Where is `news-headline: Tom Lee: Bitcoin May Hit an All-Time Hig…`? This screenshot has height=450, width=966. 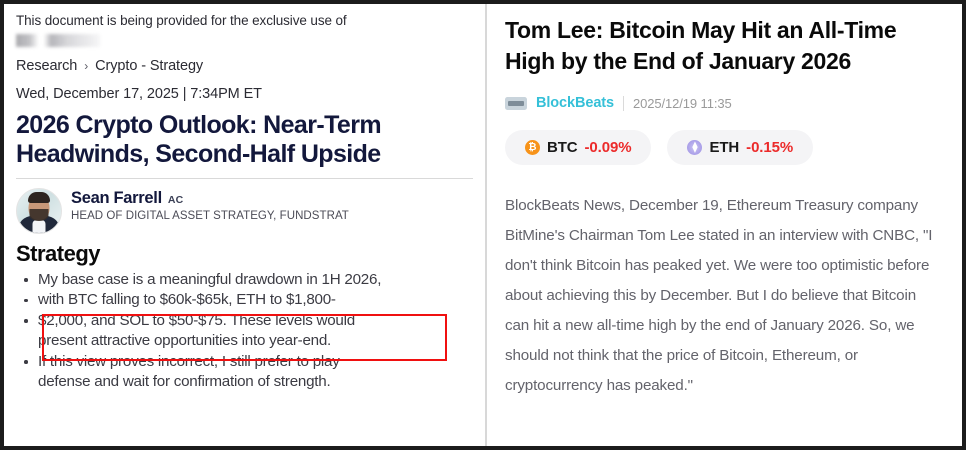
news-headline: Tom Lee: Bitcoin May Hit an All-Time Hig… is located at coordinates (701, 46).